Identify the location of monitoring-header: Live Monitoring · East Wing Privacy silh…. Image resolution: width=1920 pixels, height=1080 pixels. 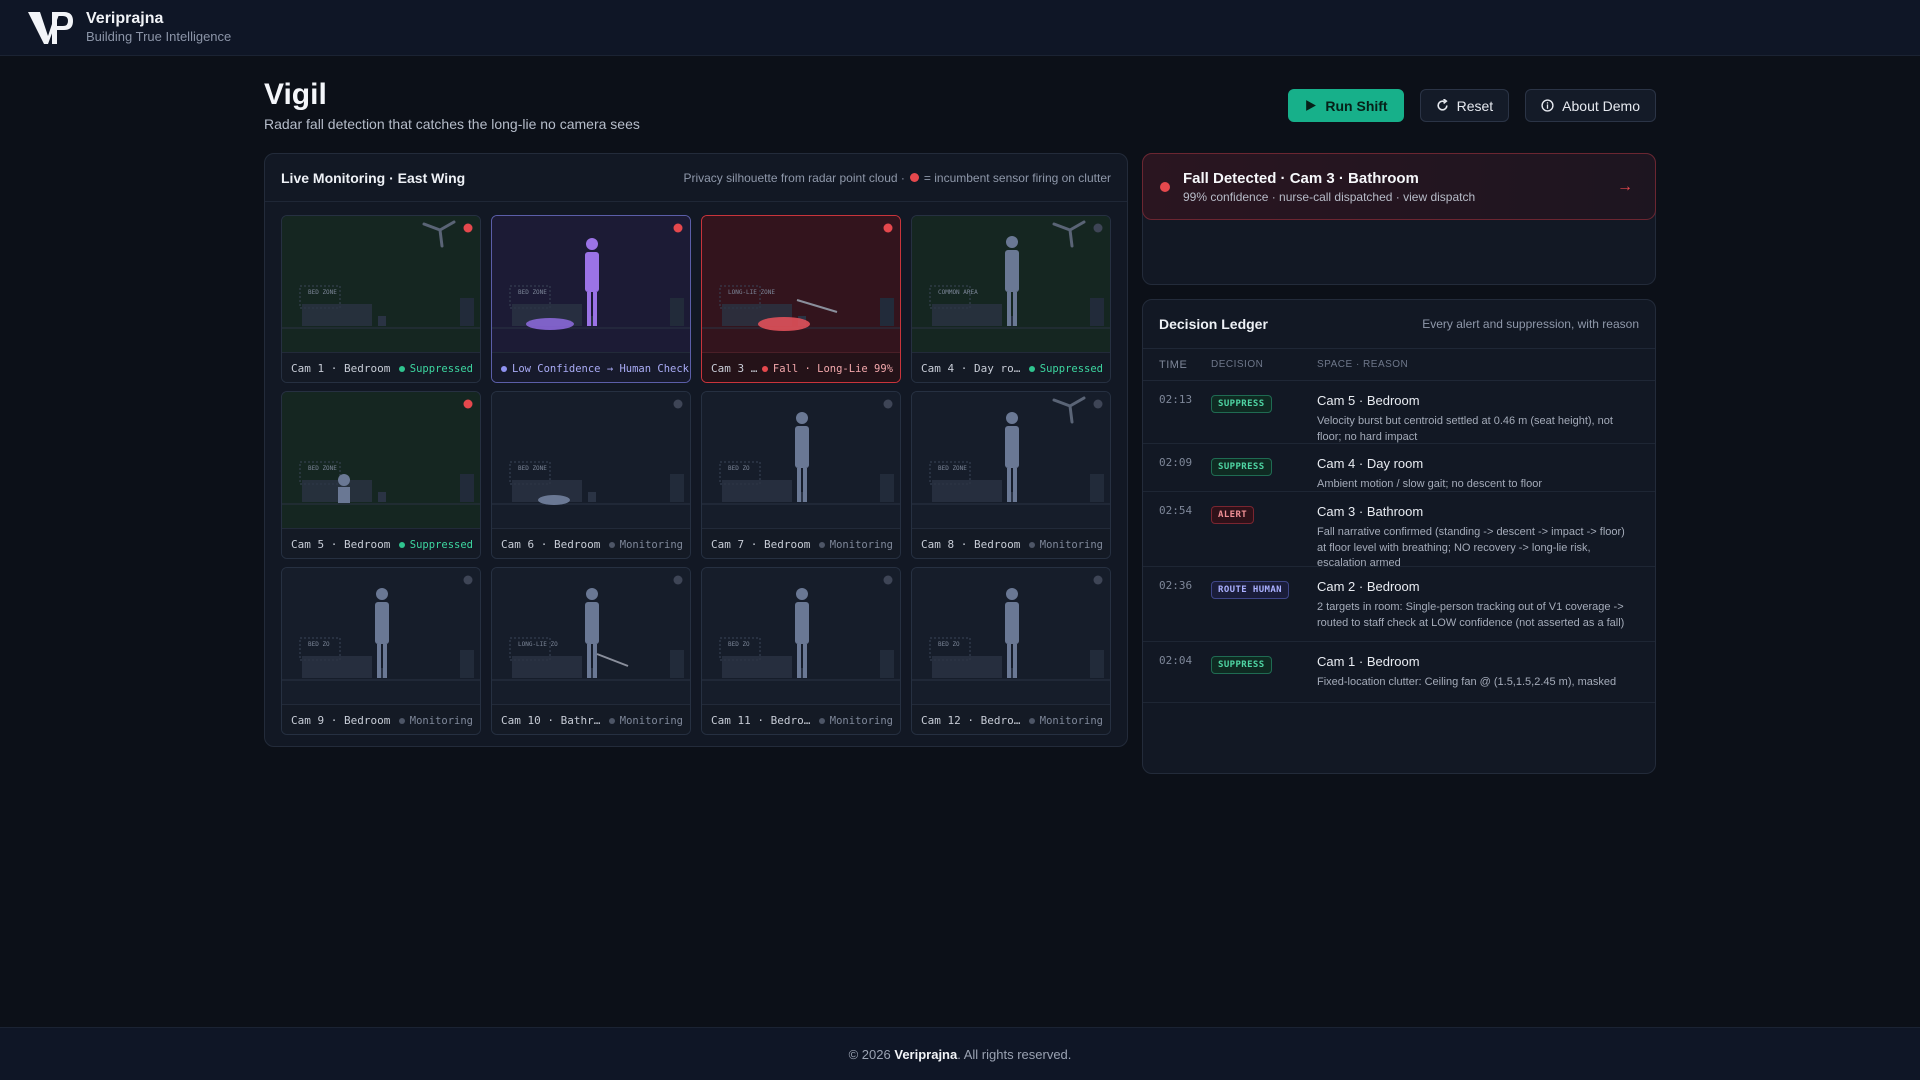
(696, 178).